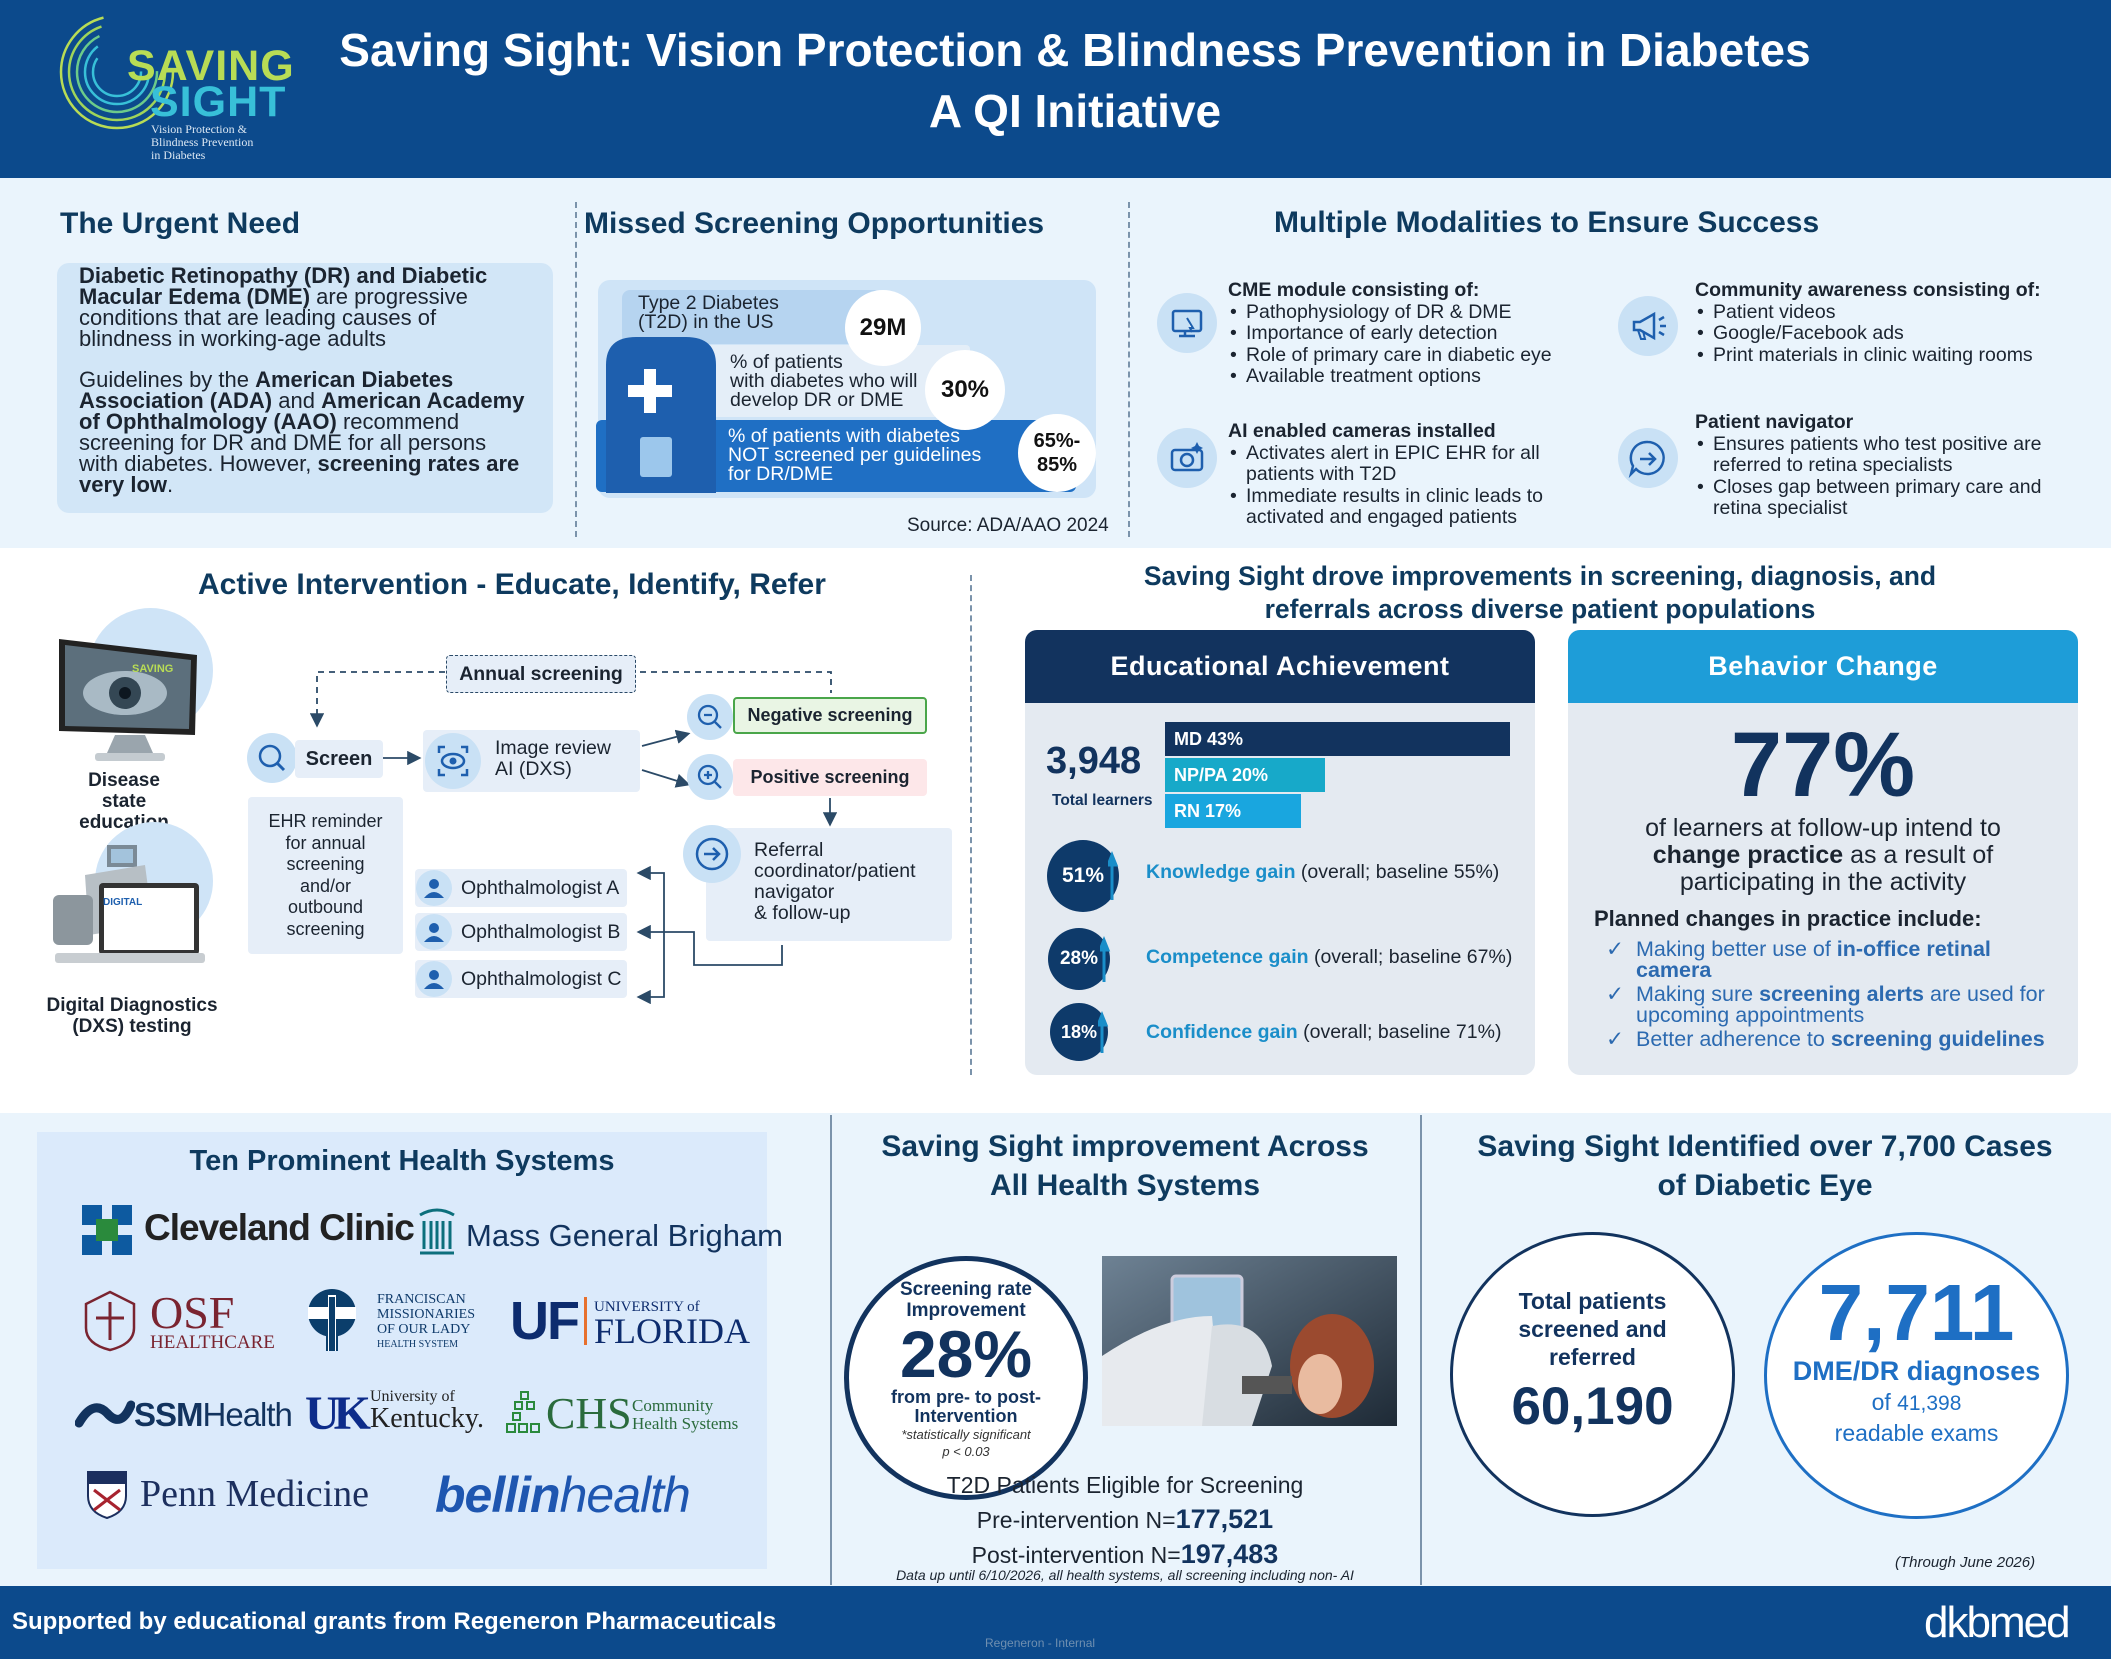 The height and width of the screenshot is (1659, 2111). I want to click on header-banner, so click(1055, 89).